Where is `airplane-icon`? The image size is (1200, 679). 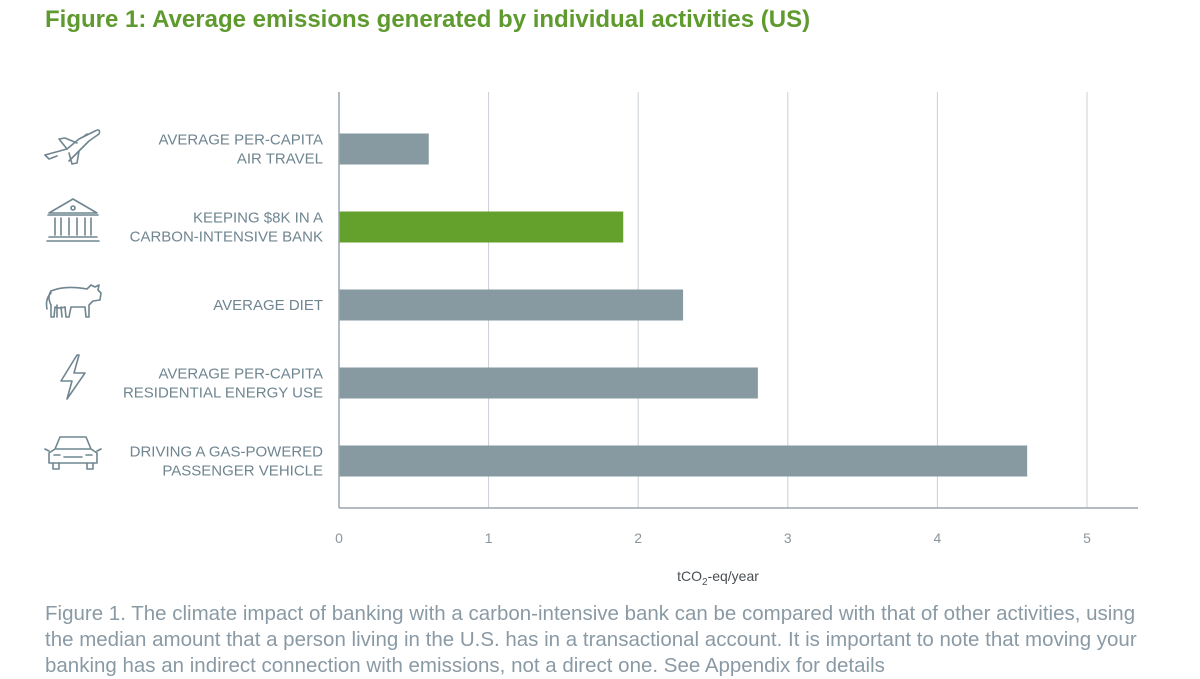 airplane-icon is located at coordinates (72, 147).